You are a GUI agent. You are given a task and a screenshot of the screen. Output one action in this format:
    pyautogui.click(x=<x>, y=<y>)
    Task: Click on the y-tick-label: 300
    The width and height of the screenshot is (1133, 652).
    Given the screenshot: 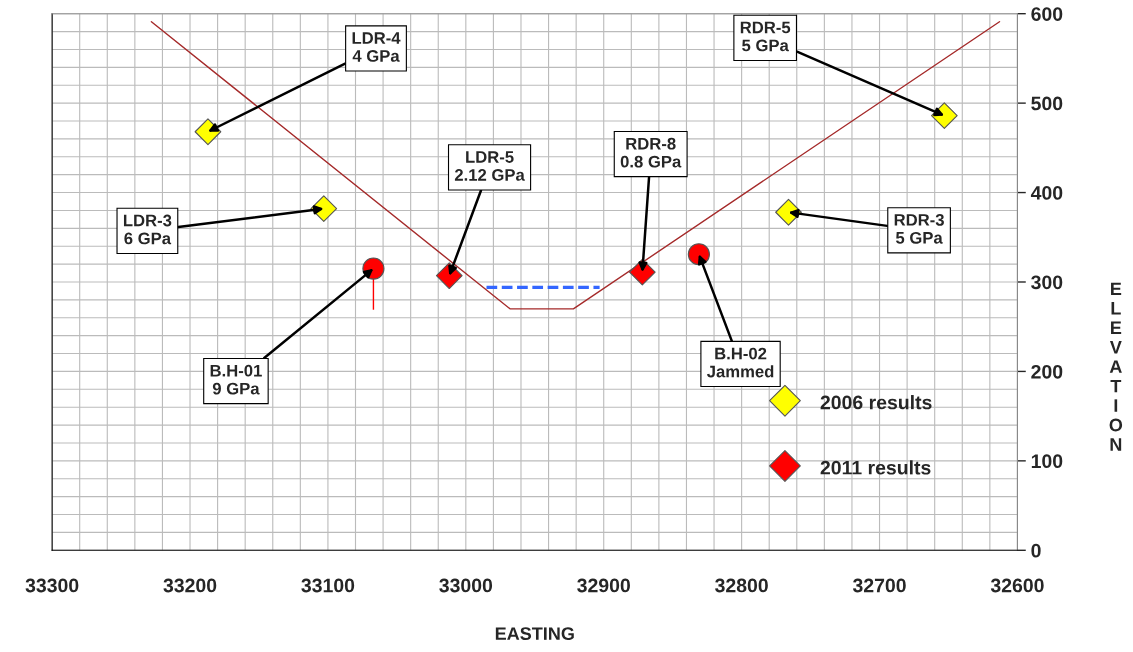 What is the action you would take?
    pyautogui.click(x=1047, y=282)
    